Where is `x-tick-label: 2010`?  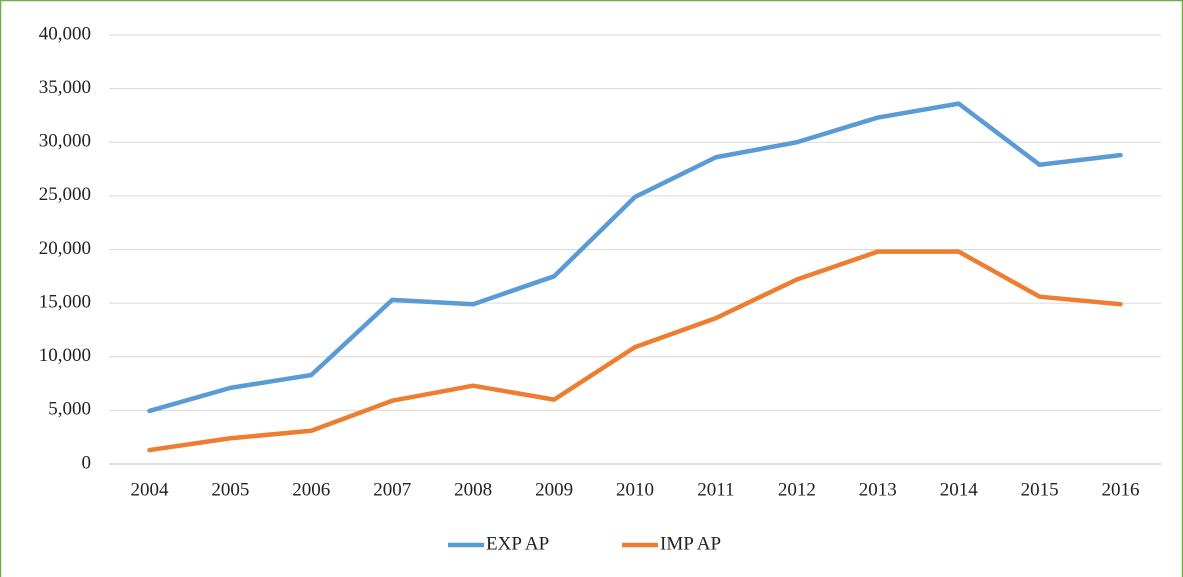 x-tick-label: 2010 is located at coordinates (635, 489).